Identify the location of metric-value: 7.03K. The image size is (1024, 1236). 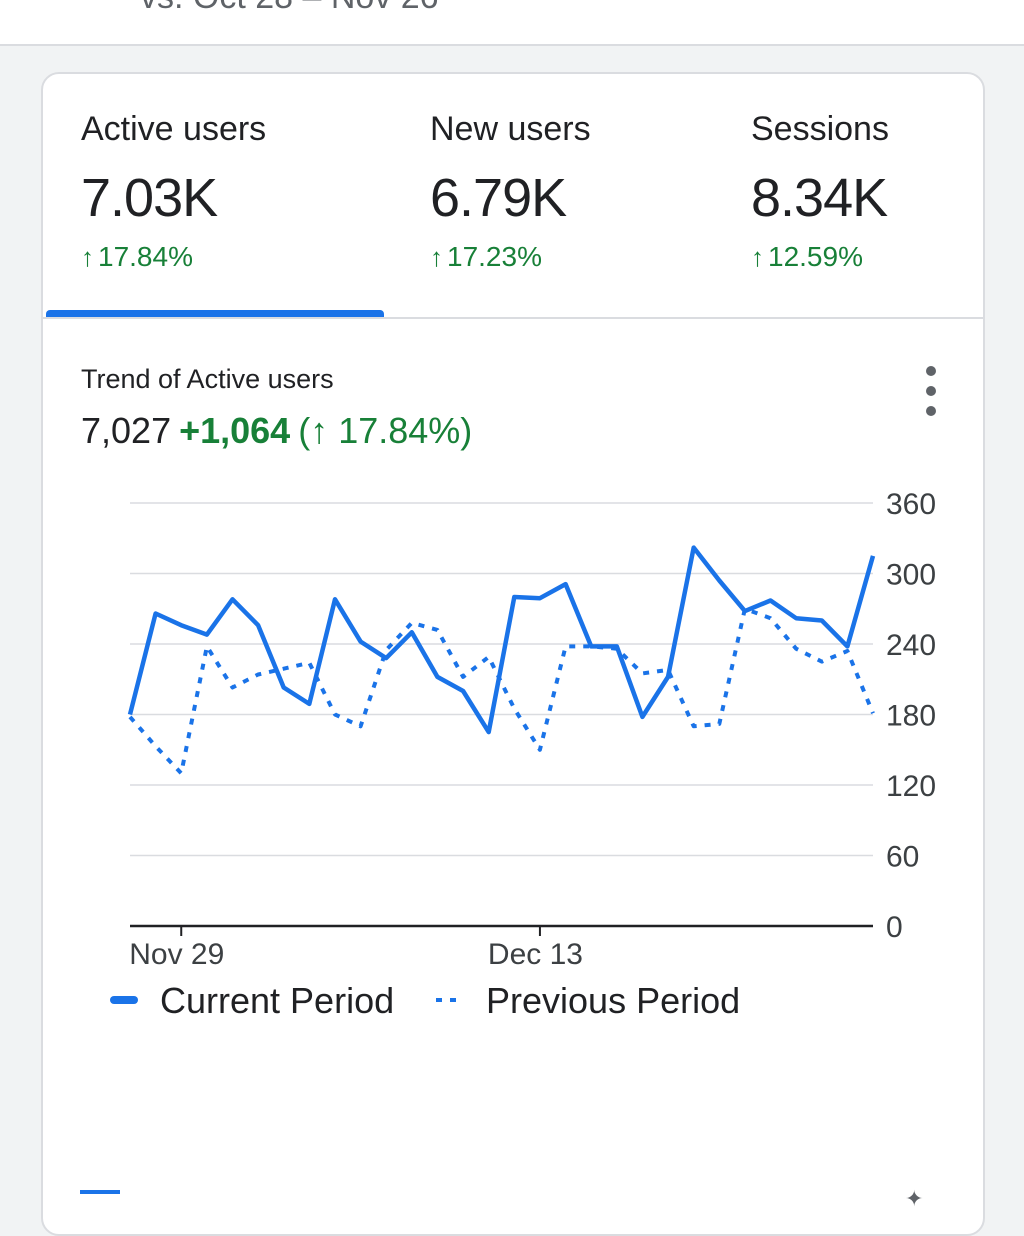
(149, 198).